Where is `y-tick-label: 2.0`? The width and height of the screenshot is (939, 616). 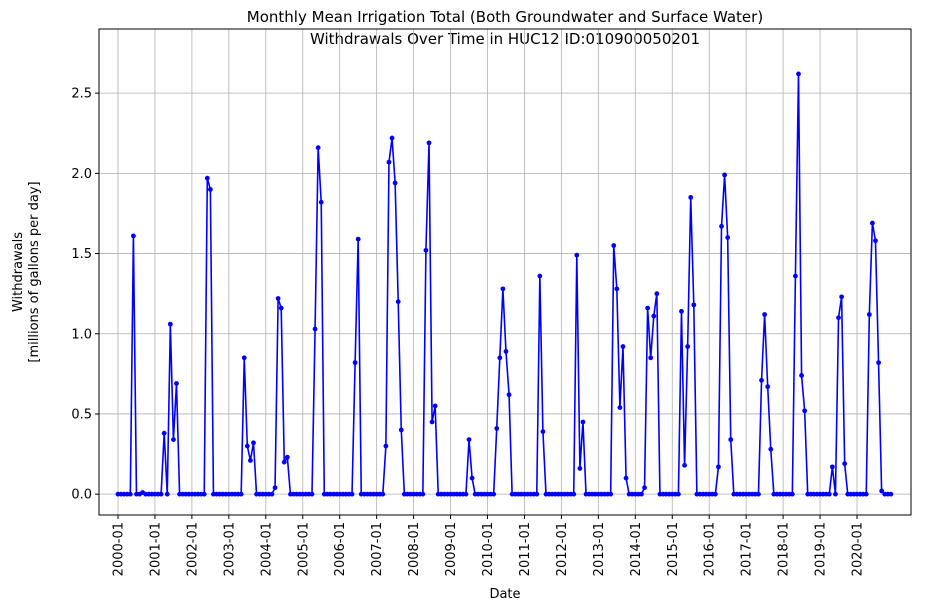 y-tick-label: 2.0 is located at coordinates (81, 174).